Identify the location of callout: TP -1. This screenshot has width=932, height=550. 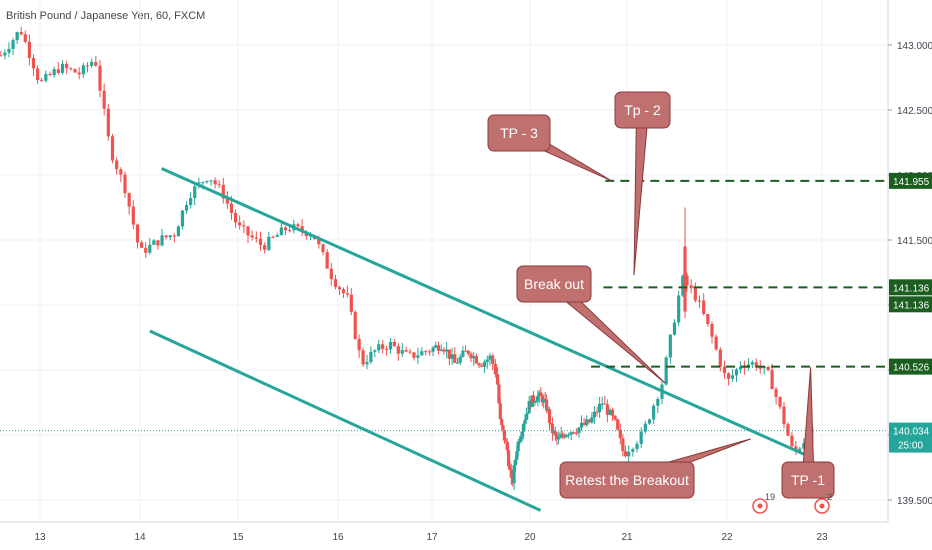
(808, 433).